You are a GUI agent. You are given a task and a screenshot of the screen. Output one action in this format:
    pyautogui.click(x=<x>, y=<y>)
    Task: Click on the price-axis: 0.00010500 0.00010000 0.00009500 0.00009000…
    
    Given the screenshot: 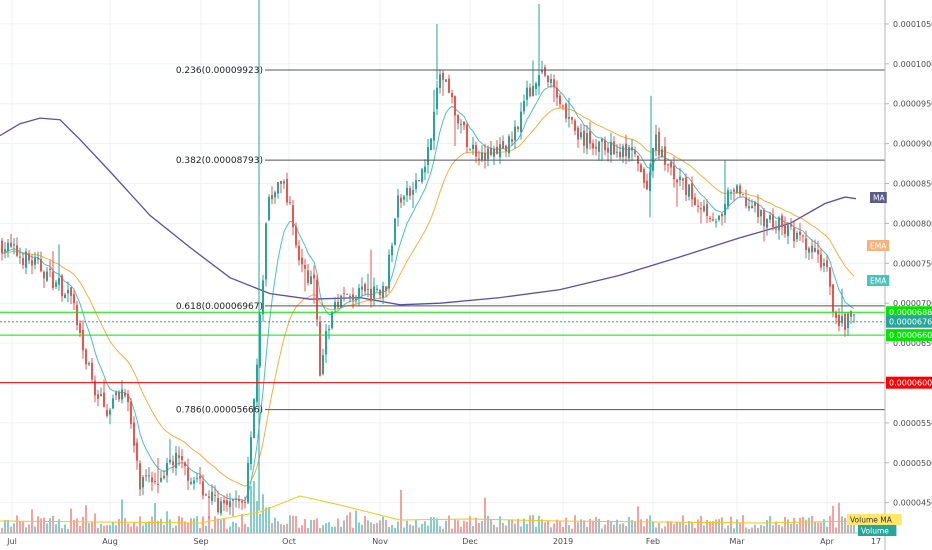 What is the action you would take?
    pyautogui.click(x=908, y=275)
    